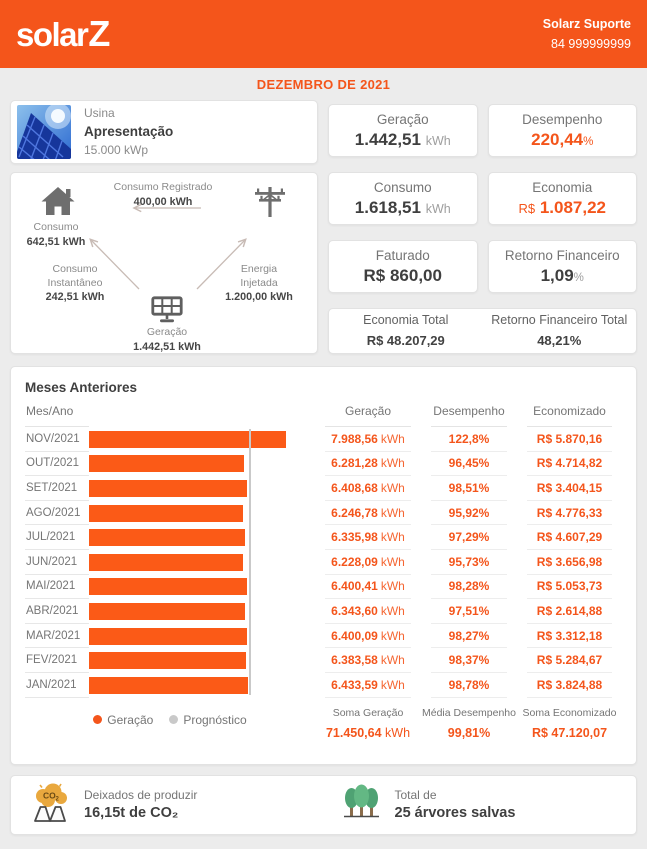  Describe the element at coordinates (323, 488) in the screenshot. I see `table-row: SET/2021 6.408,68 kWh 98,51% R$ 3.404,15` at that location.